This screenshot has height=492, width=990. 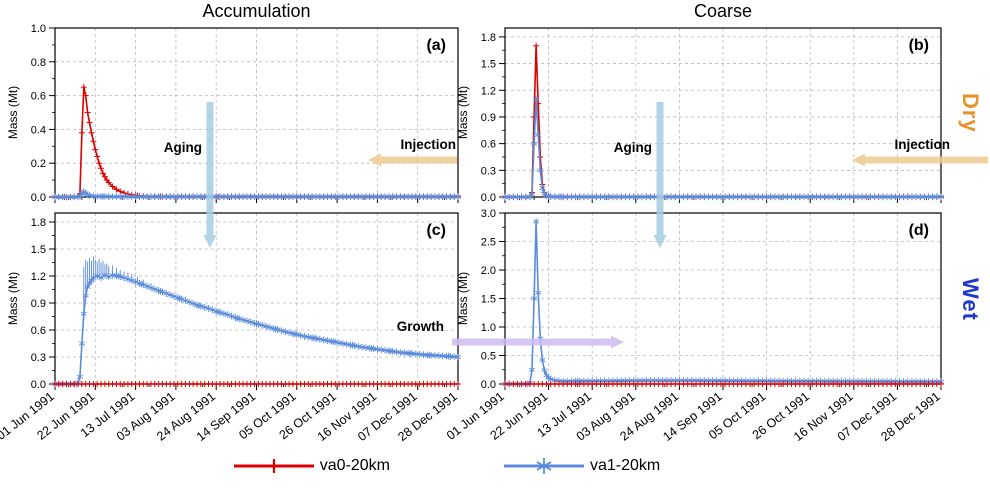 What do you see at coordinates (488, 357) in the screenshot?
I see `y-tick-label: 0.5` at bounding box center [488, 357].